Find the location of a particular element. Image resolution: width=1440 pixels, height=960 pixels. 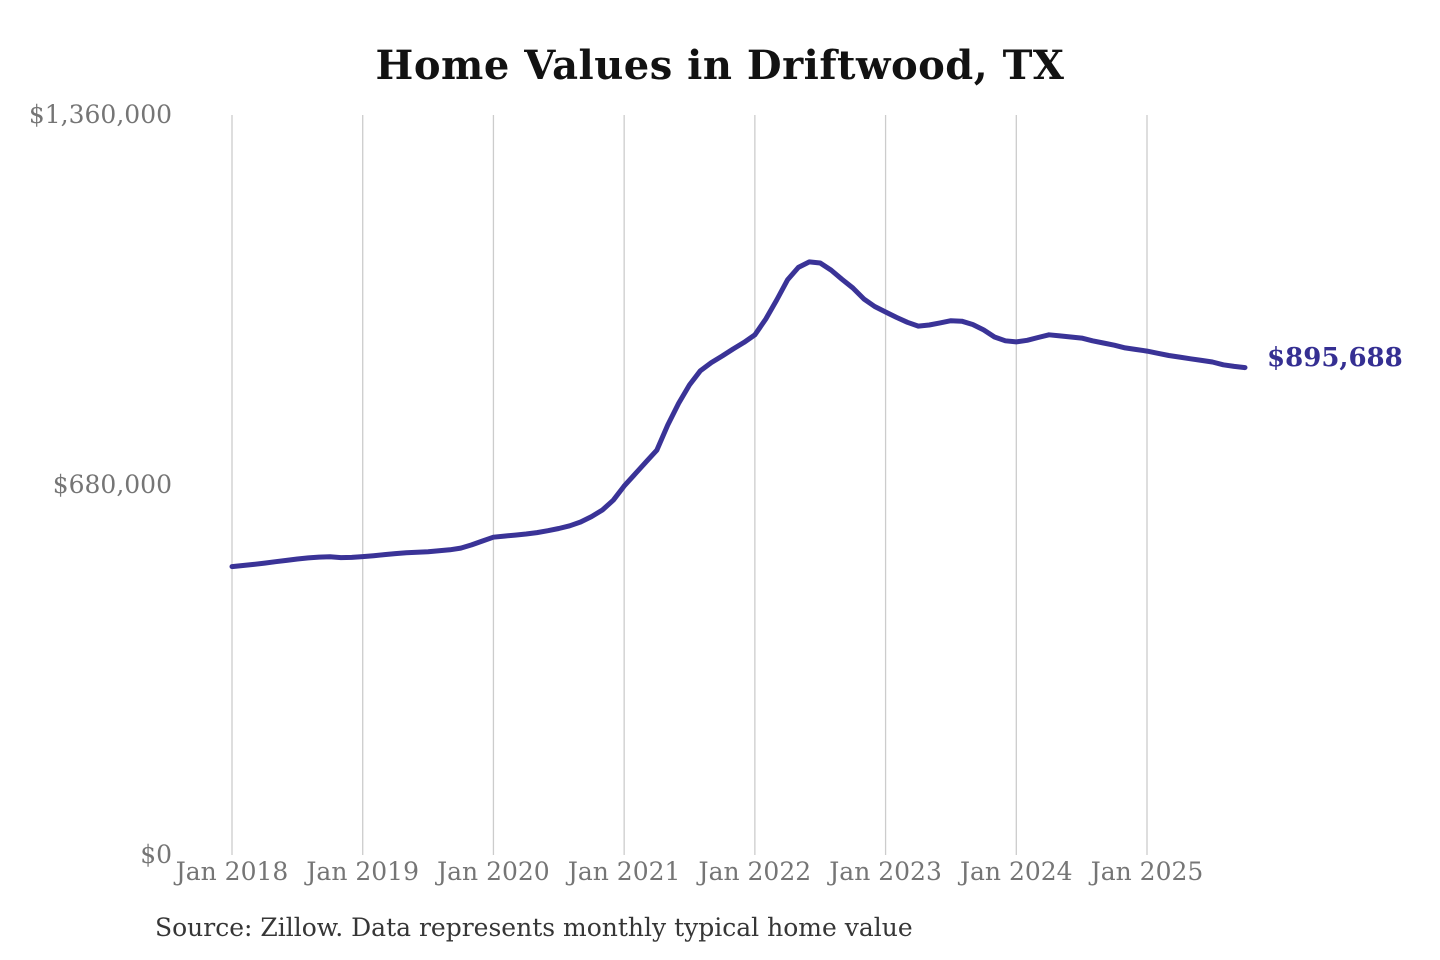

x-tick-label: Jan 2022 is located at coordinates (755, 871).